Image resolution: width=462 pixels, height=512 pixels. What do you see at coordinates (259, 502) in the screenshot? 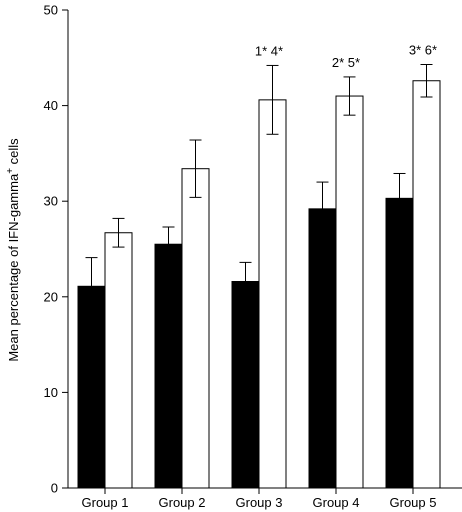
I see `x-tick-label: Group 3` at bounding box center [259, 502].